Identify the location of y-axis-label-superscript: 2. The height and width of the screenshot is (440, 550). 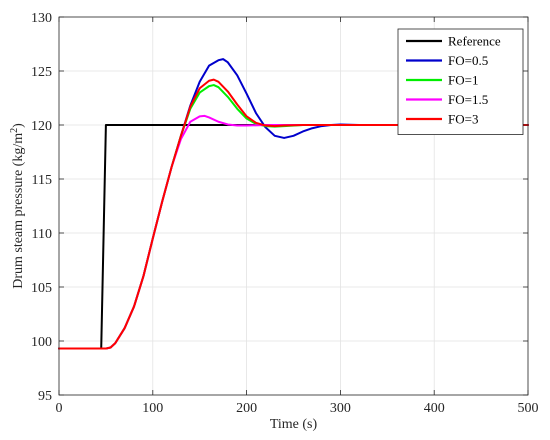
(14, 130).